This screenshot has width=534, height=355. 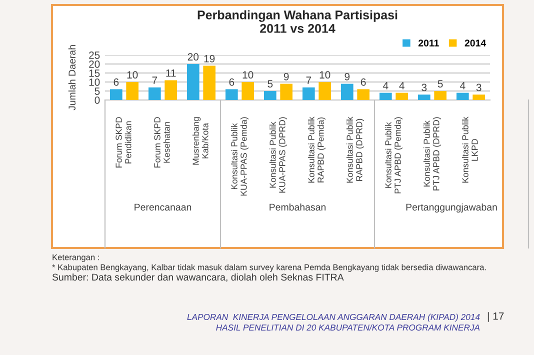 I want to click on x-tick-label: Konsultasi Publik LKPD, so click(x=470, y=149).